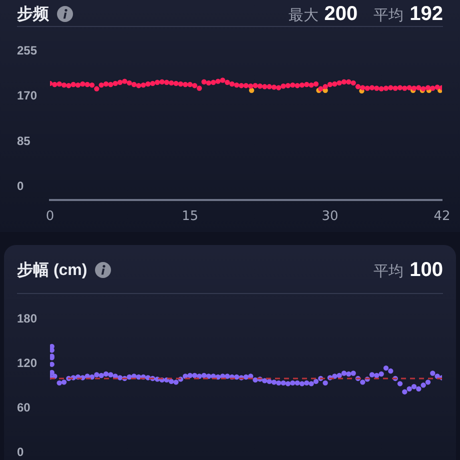 The width and height of the screenshot is (460, 460). Describe the element at coordinates (442, 216) in the screenshot. I see `x-tick-label: 42` at that location.